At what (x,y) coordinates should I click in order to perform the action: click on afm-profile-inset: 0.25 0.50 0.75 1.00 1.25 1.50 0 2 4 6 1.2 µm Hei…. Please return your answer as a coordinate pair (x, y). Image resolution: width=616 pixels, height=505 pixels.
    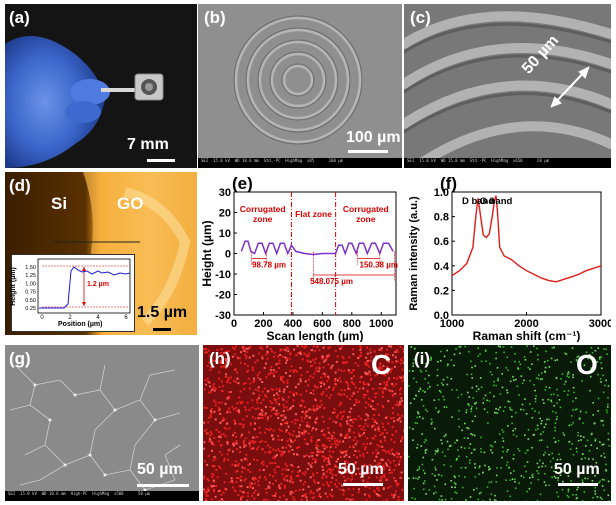
    Looking at the image, I should click on (72, 293).